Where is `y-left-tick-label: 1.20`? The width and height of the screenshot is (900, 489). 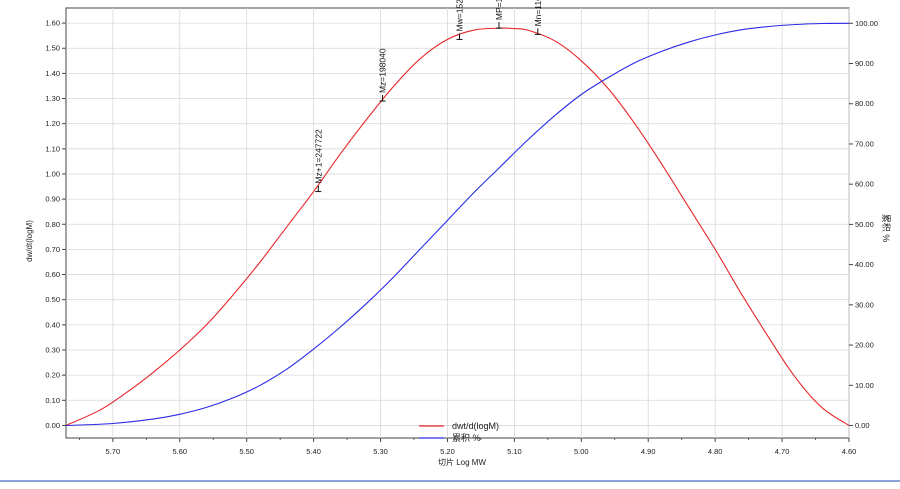
y-left-tick-label: 1.20 is located at coordinates (52, 123).